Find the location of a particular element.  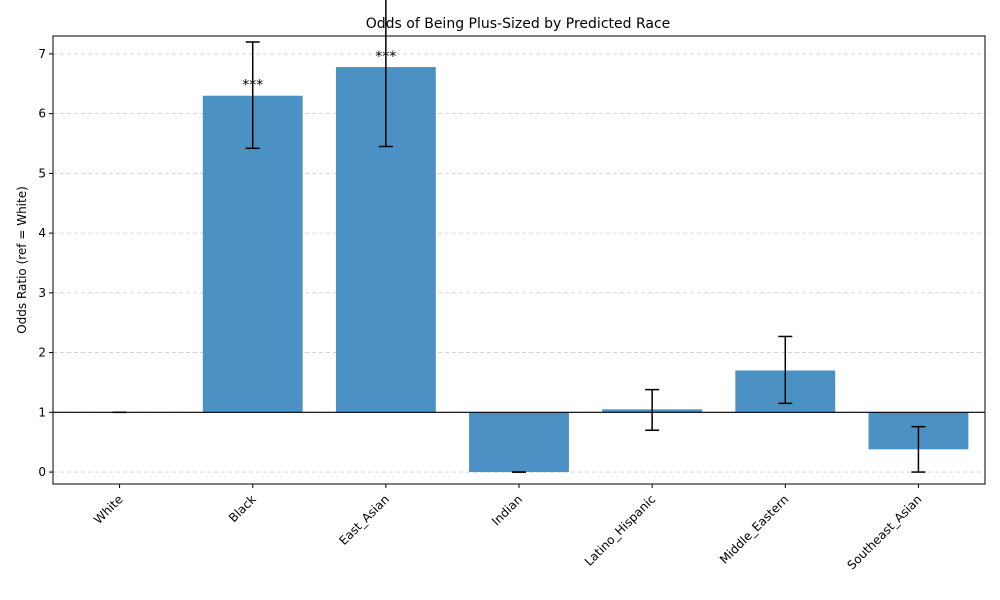

y-tick-label: 3 is located at coordinates (42, 293).